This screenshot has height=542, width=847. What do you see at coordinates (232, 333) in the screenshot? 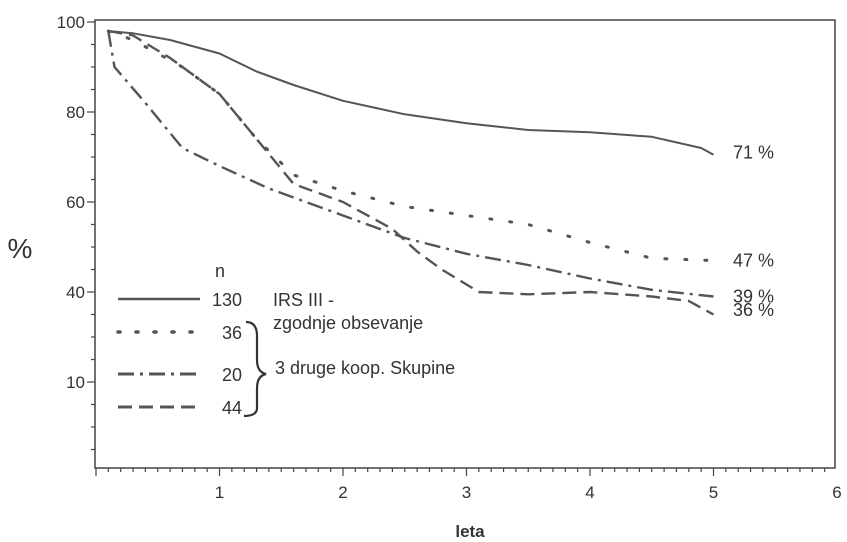
I see `legend-n-value: 36` at bounding box center [232, 333].